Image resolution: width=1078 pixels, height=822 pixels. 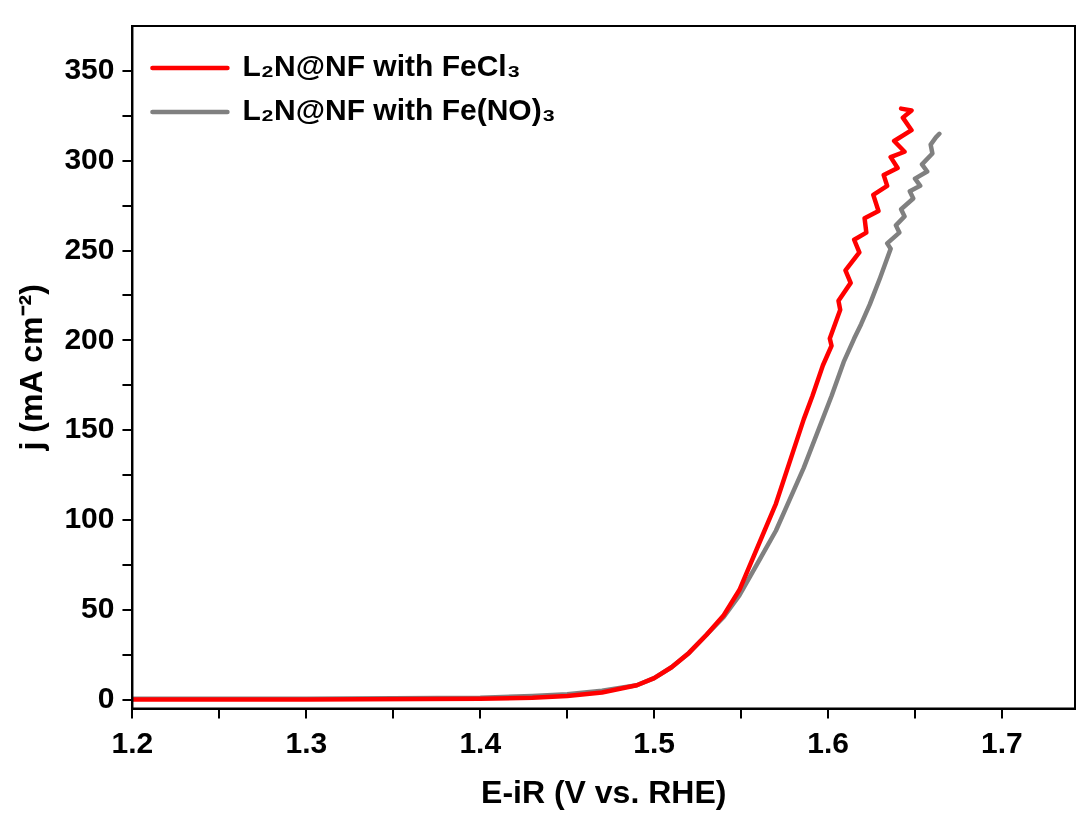 I want to click on x-axis-title: E-iR (V vs. RHE), so click(x=604, y=791).